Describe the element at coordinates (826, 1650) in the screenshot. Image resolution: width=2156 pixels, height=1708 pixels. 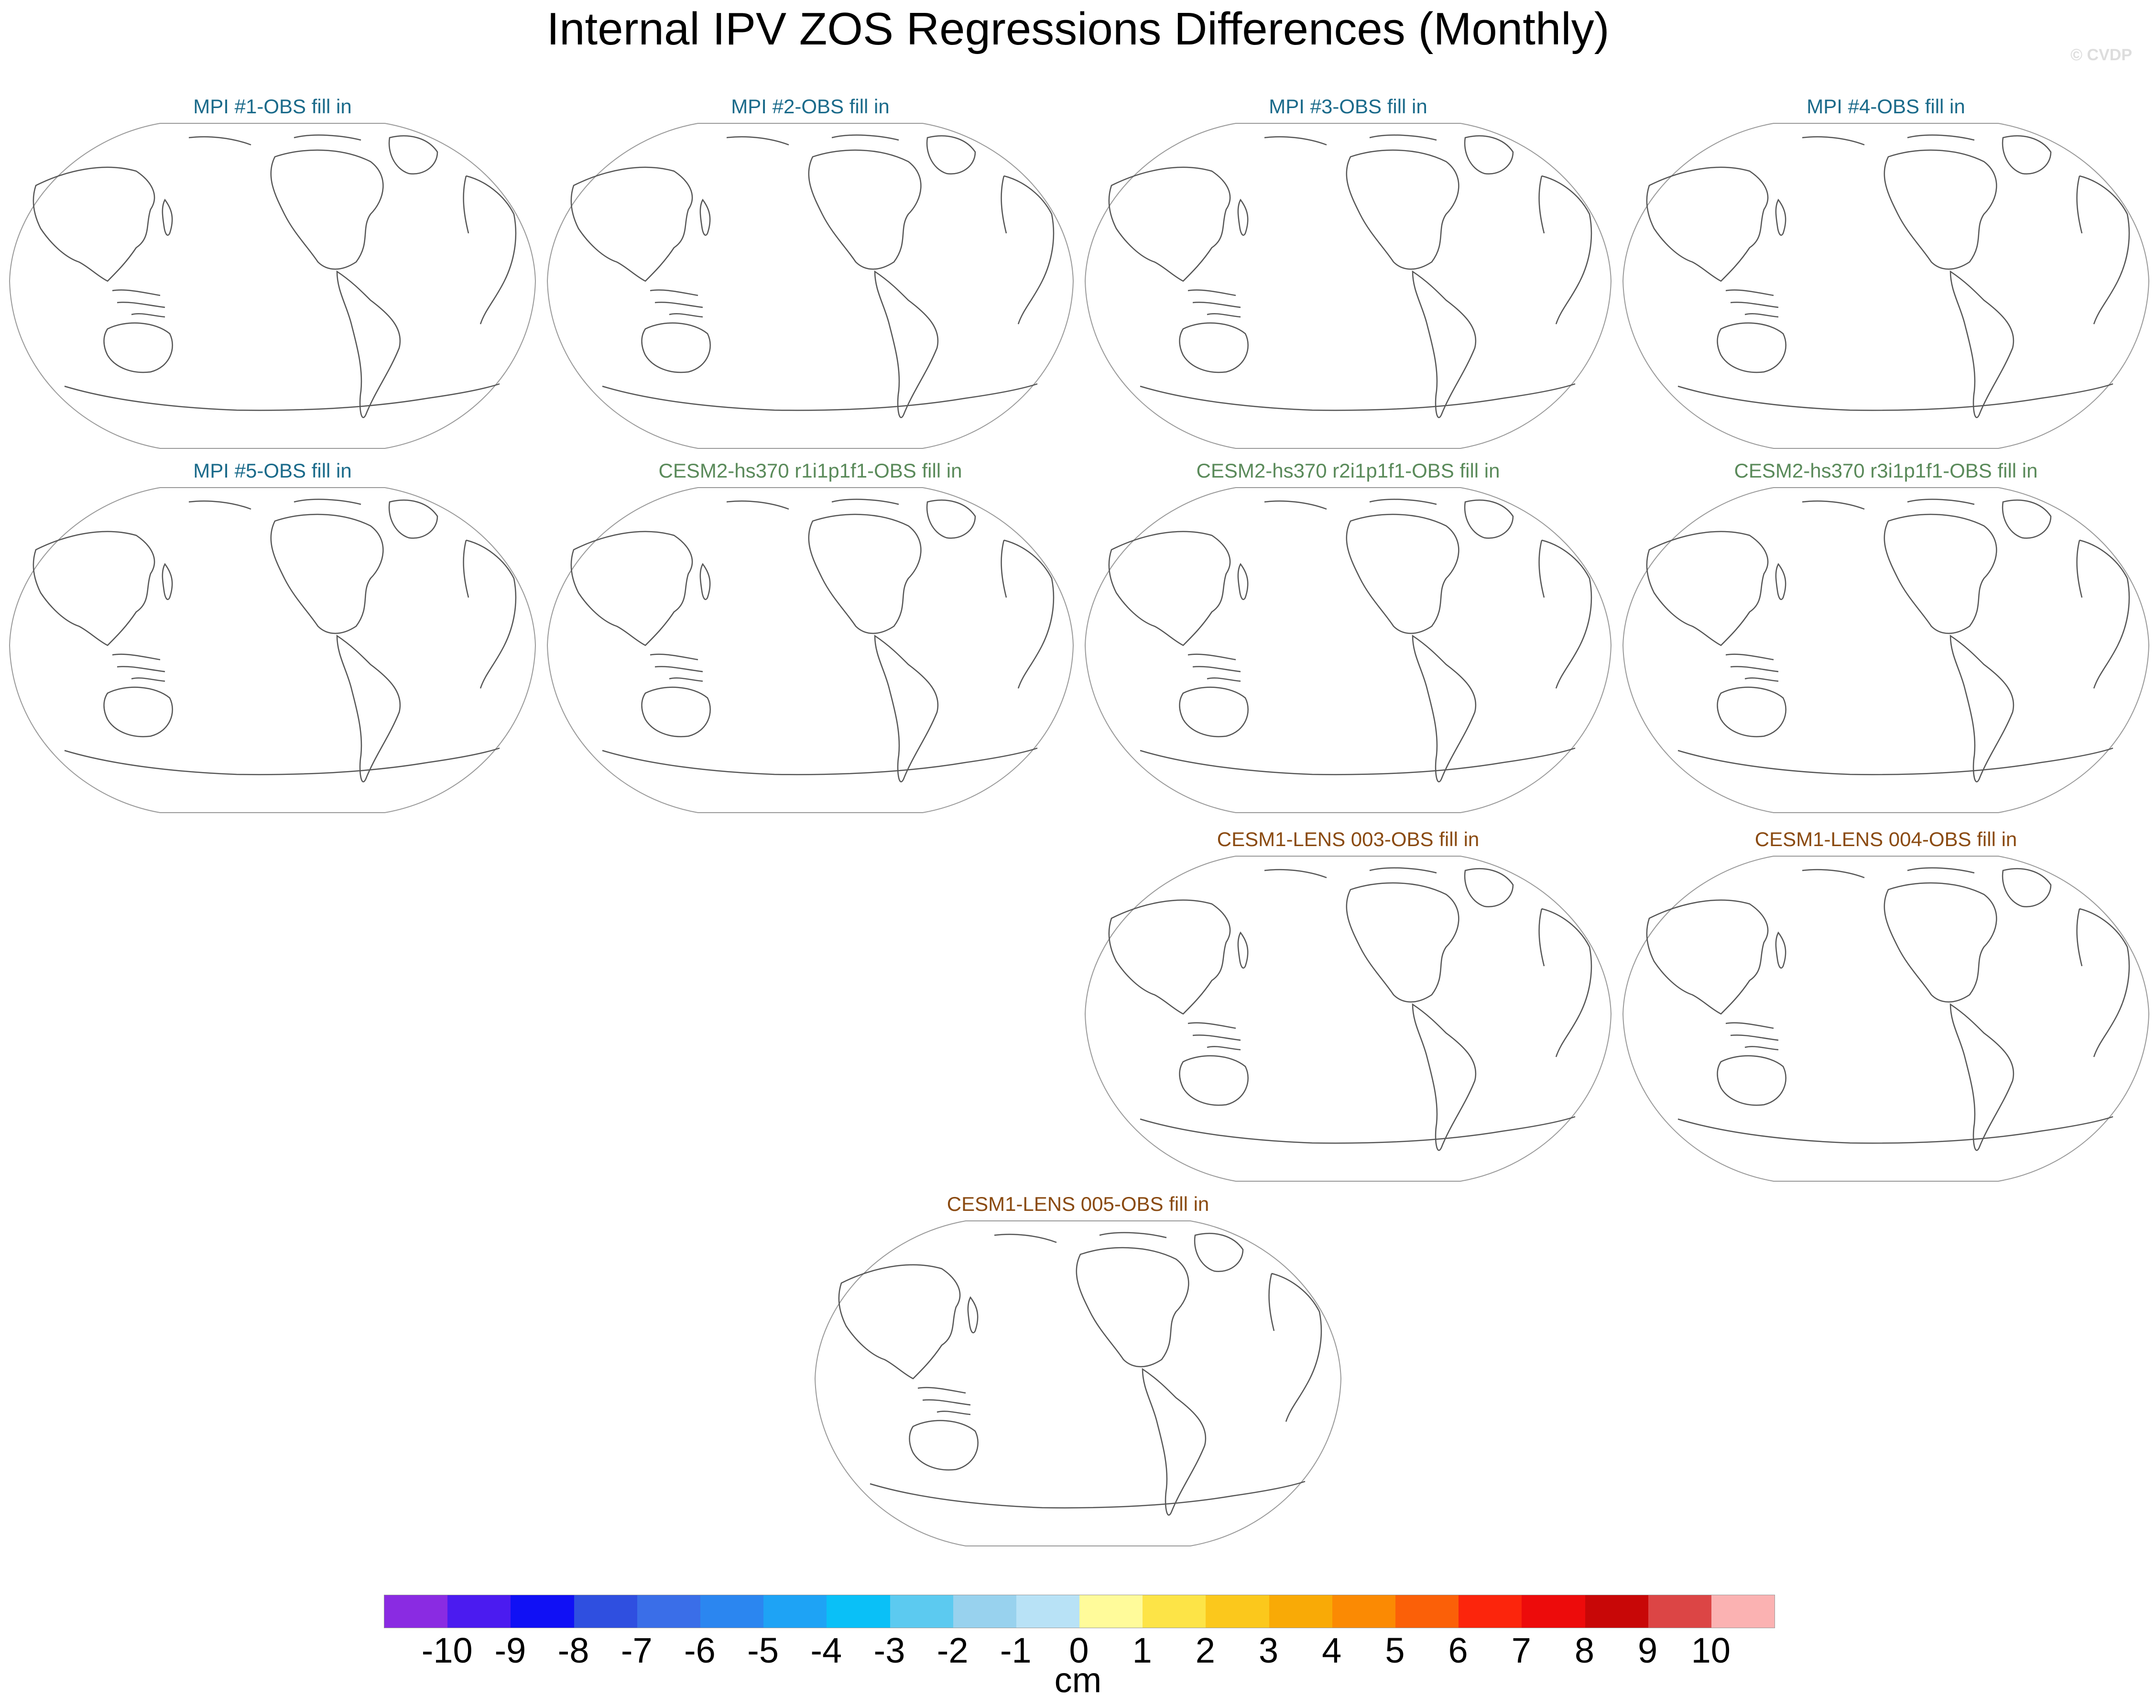
I see `colorbar-label: -4` at that location.